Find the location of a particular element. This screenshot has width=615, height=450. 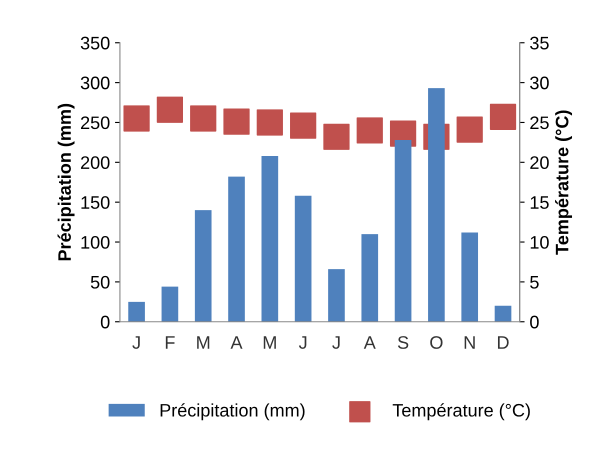

y-tick-label: 250 is located at coordinates (95, 123).